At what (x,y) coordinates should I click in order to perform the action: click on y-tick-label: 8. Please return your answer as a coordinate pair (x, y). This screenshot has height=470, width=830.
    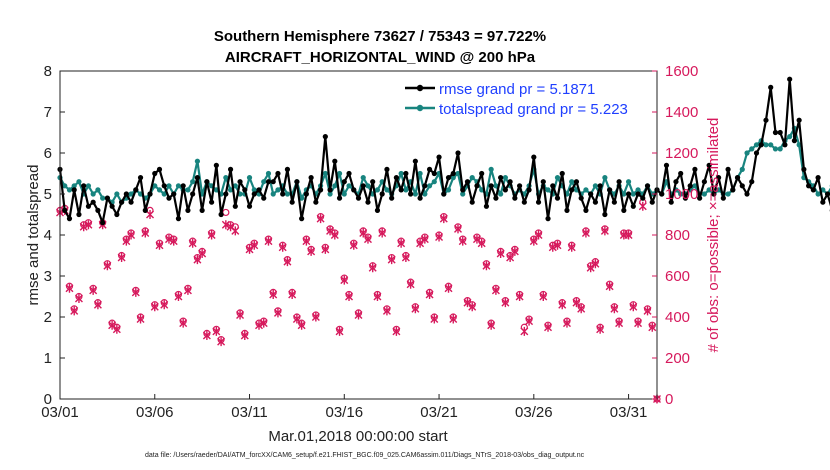
    Looking at the image, I should click on (48, 71).